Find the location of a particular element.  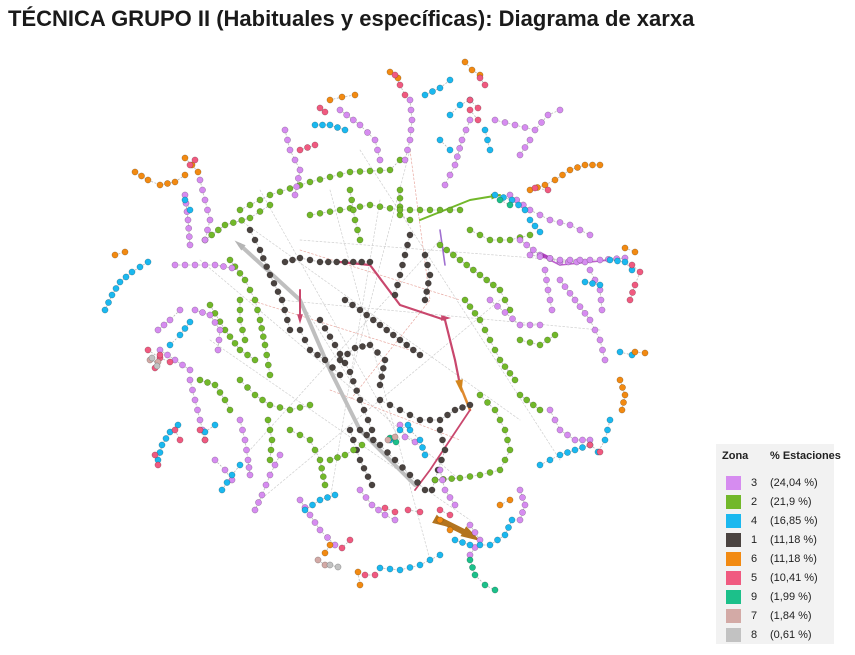

legend-swatch is located at coordinates (733, 616).